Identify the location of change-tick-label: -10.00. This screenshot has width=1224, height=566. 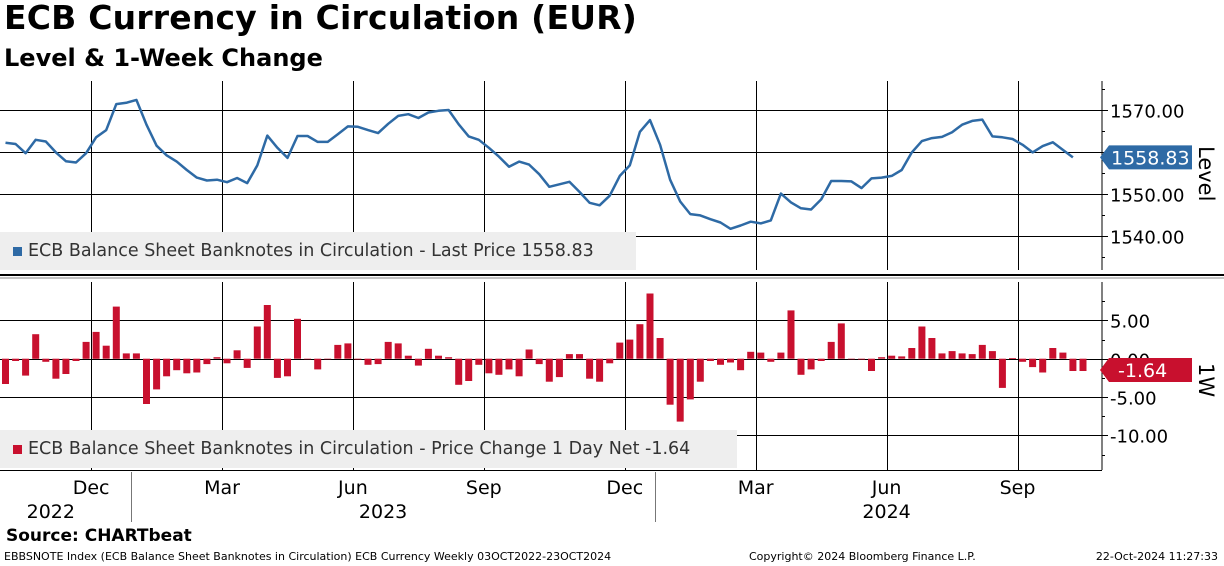
(1139, 437).